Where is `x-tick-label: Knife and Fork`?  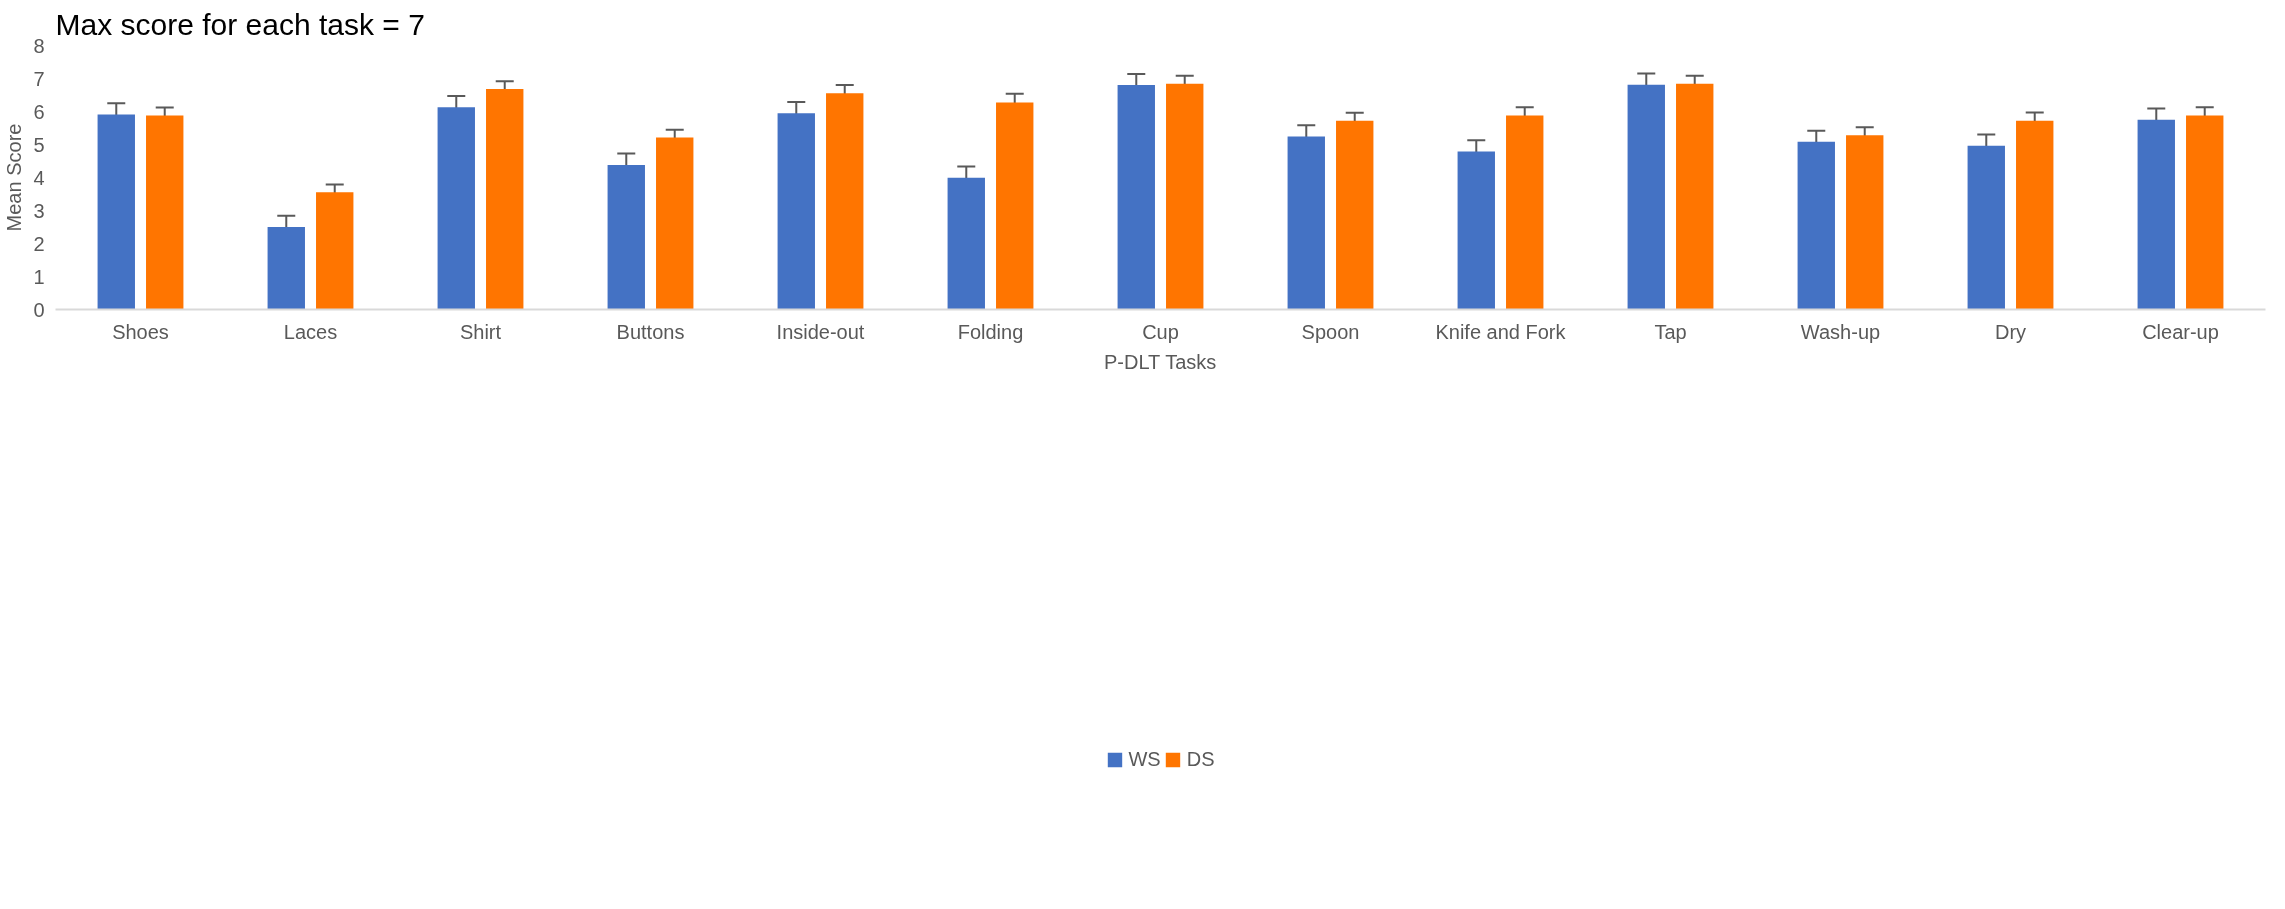 x-tick-label: Knife and Fork is located at coordinates (1501, 331).